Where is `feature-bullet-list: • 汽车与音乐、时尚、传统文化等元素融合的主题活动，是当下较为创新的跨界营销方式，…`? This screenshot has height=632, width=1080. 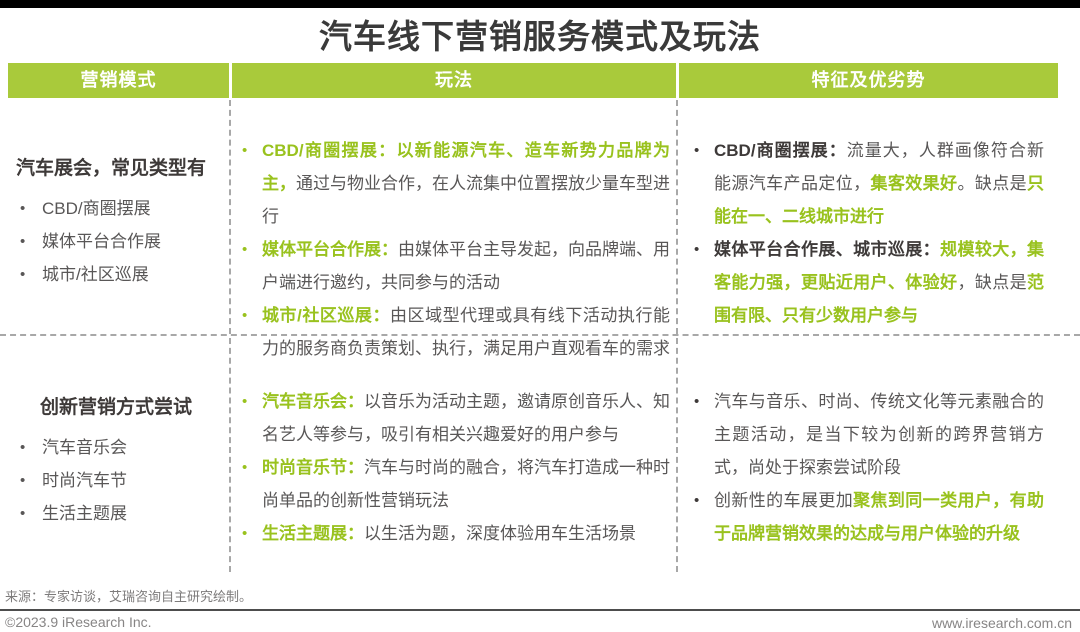
feature-bullet-list: • 汽车与音乐、时尚、传统文化等元素融合的主题活动，是当下较为创新的跨界营销方式，… is located at coordinates (869, 467).